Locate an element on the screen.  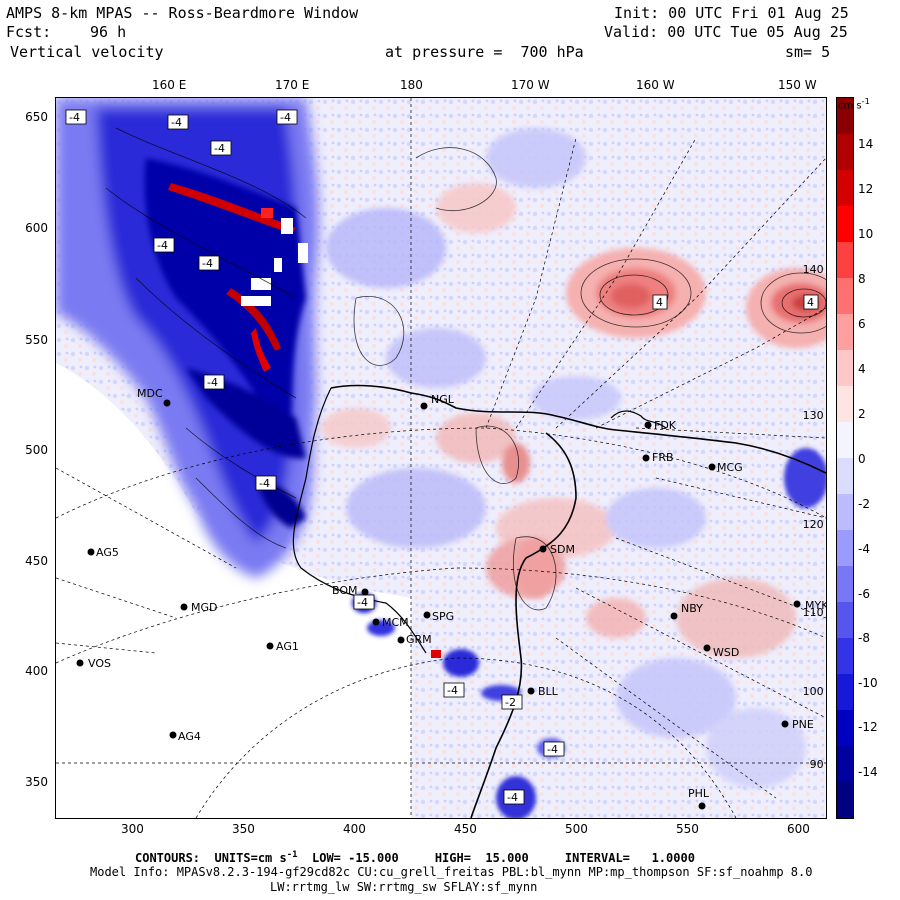
svg-text: BLL is located at coordinates (548, 691).